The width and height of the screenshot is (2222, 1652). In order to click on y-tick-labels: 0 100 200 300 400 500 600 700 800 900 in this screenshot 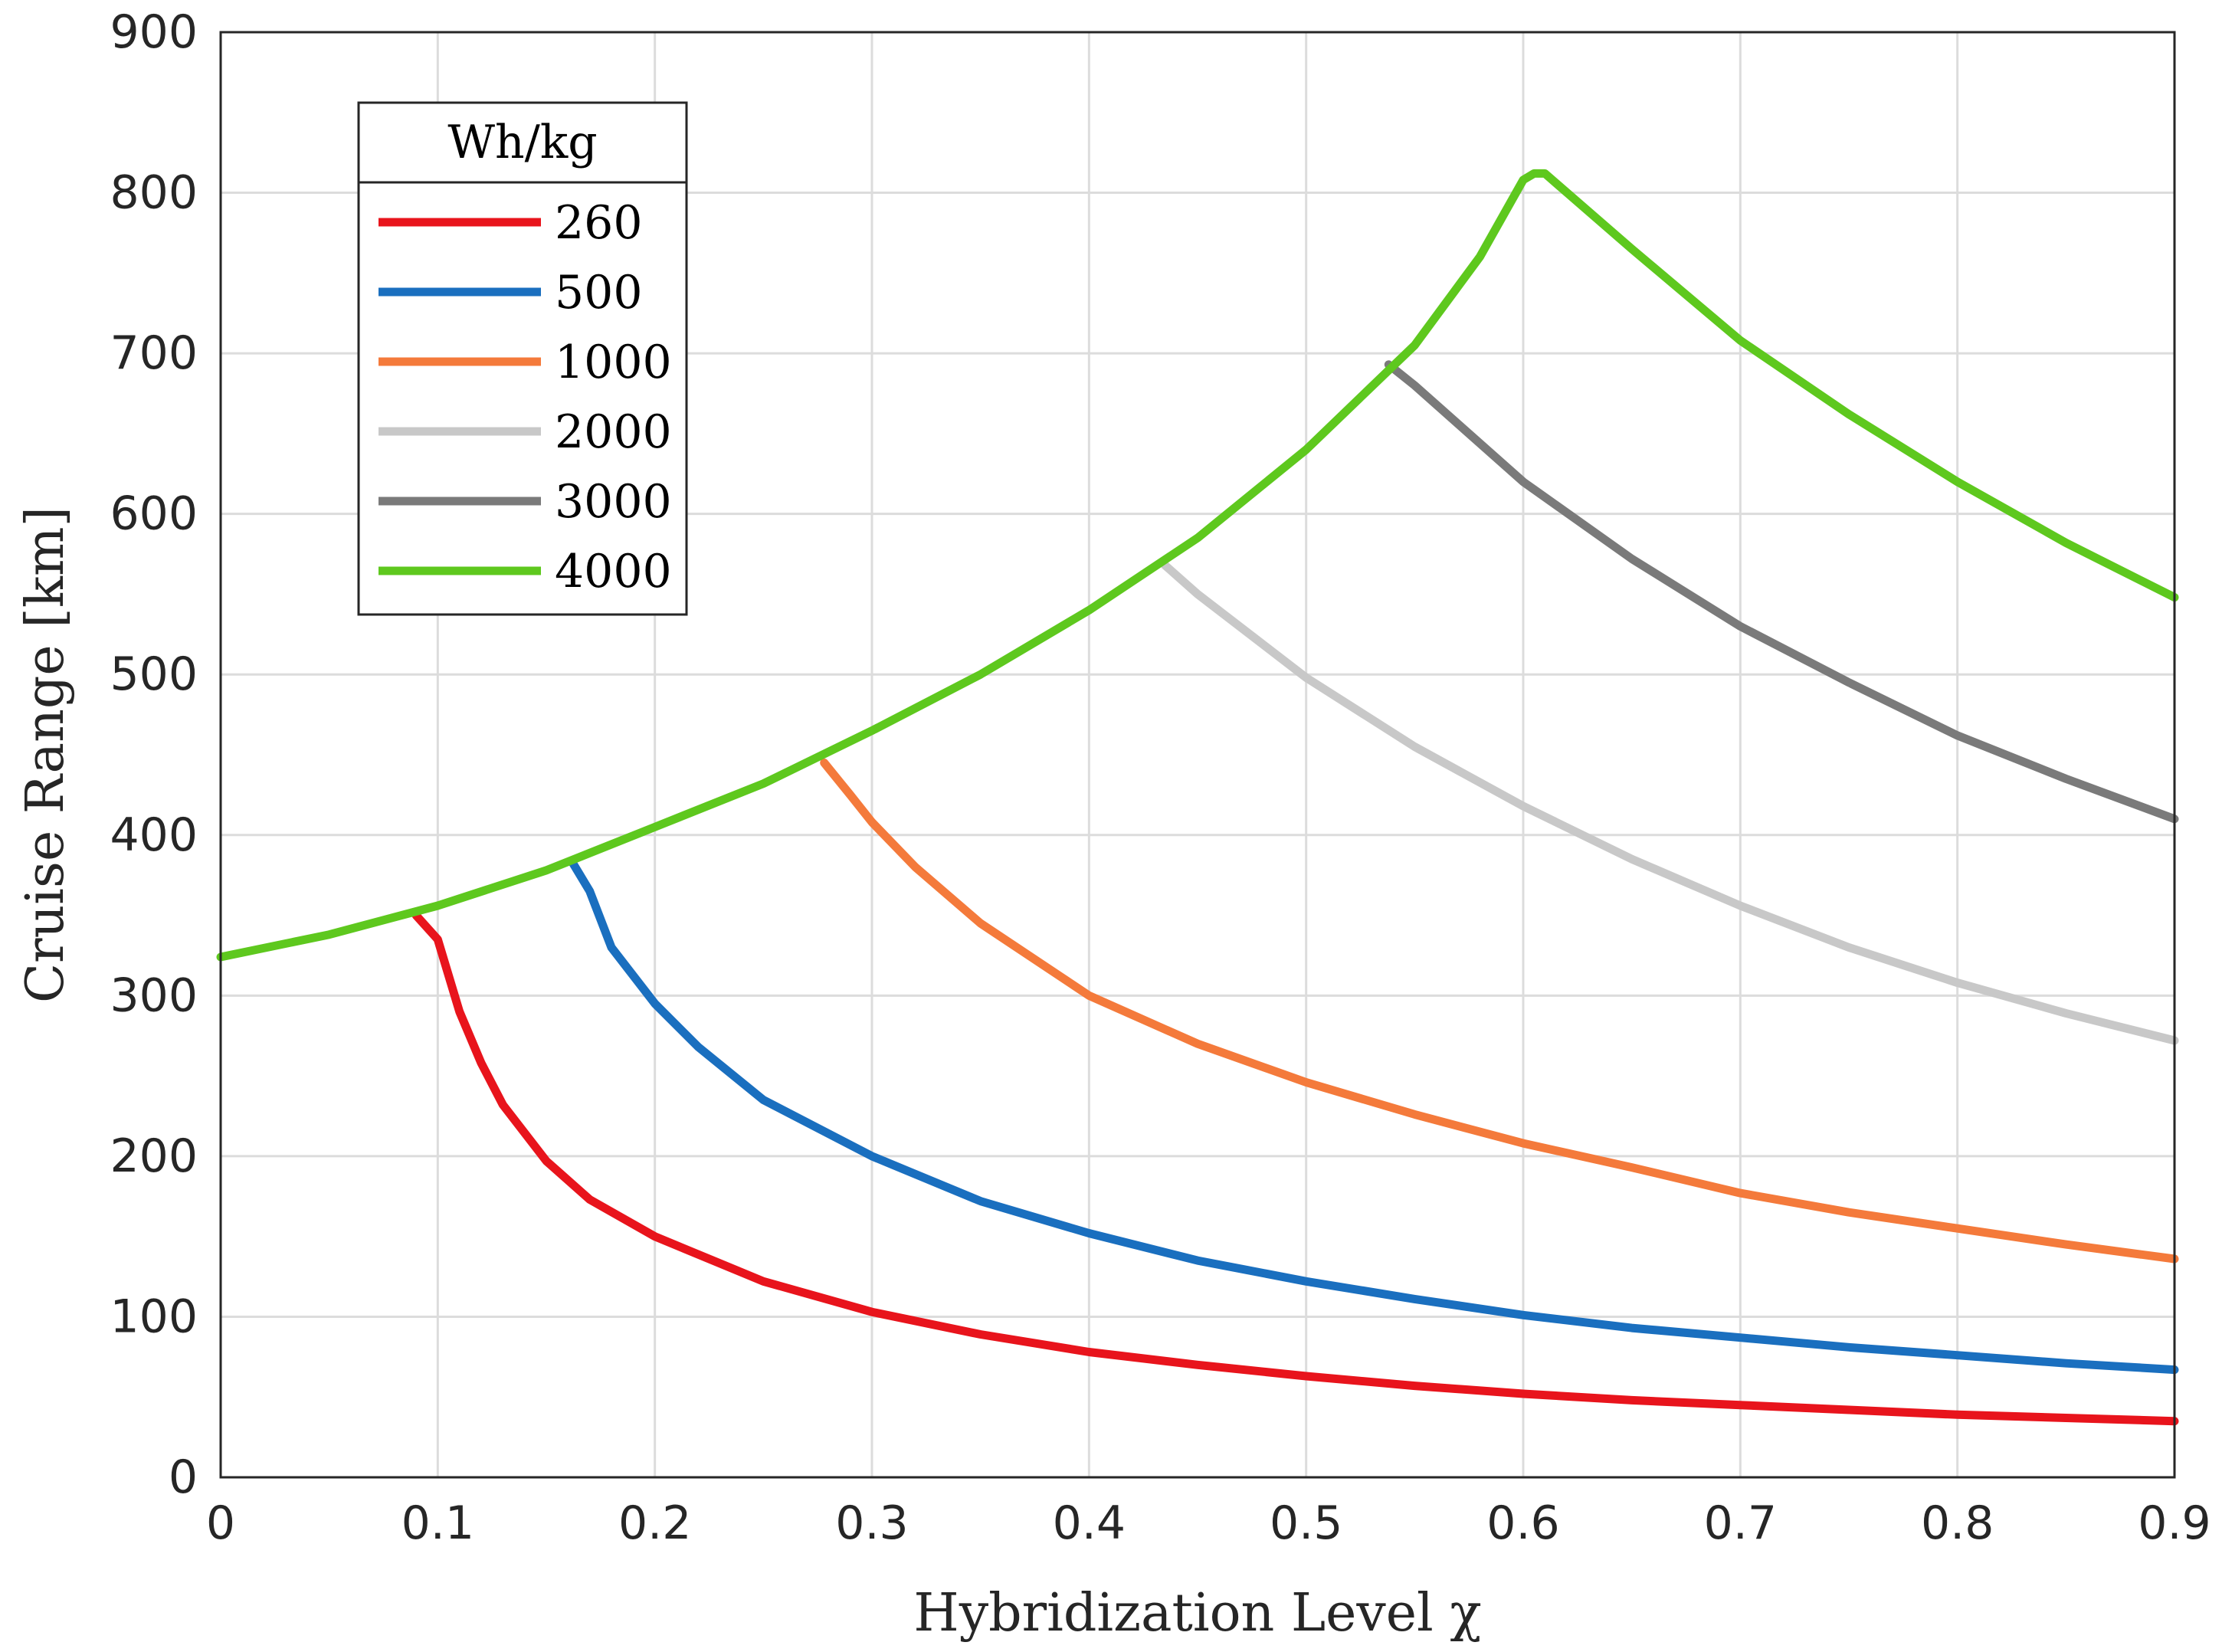, I will do `click(154, 755)`.